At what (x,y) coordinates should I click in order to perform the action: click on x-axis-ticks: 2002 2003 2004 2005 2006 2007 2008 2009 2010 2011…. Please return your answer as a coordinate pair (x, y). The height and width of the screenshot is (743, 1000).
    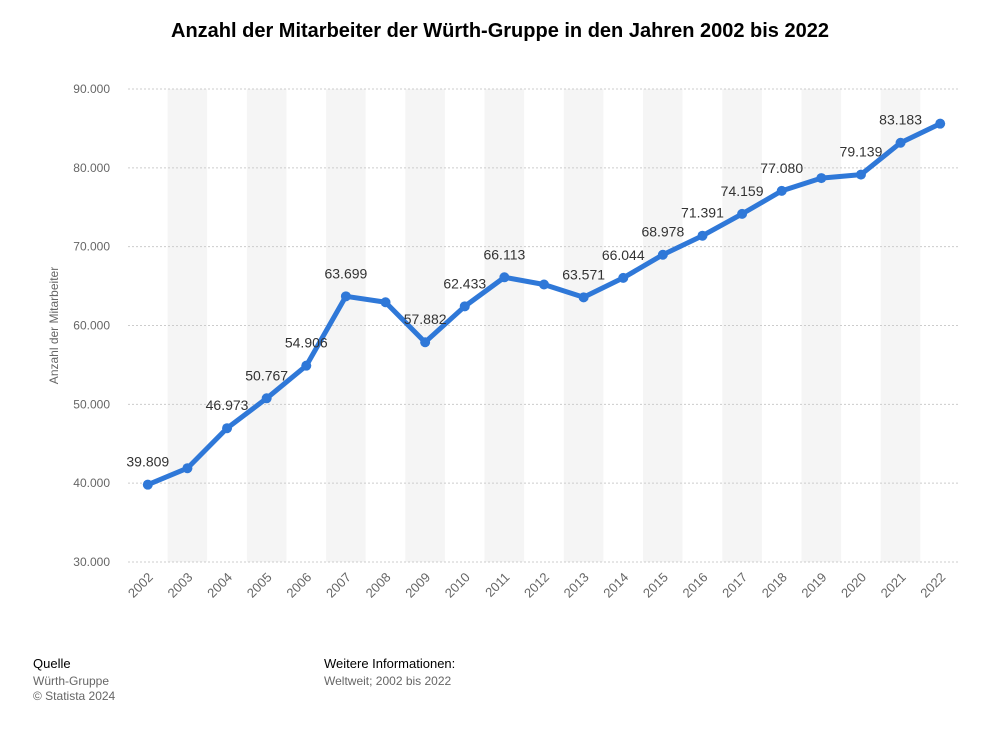
    Looking at the image, I should click on (536, 585).